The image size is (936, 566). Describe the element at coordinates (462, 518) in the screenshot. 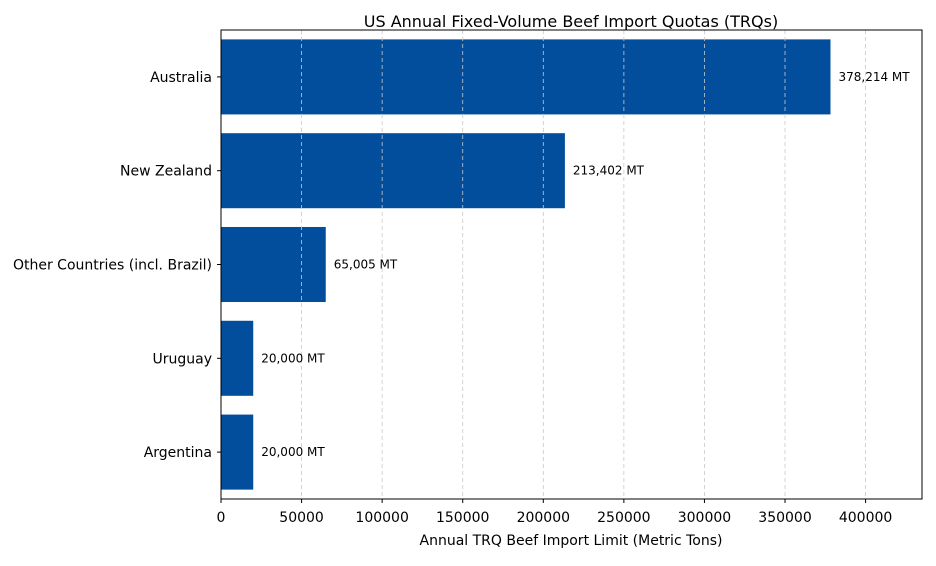

I see `x-tick-label: 150000` at that location.